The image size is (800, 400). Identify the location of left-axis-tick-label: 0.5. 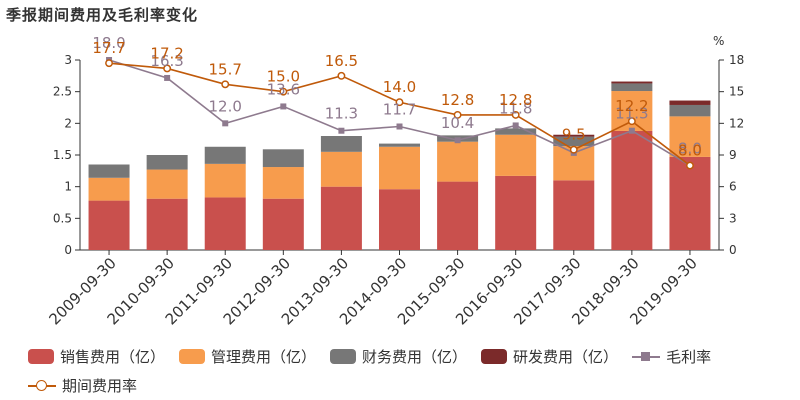
(62, 218).